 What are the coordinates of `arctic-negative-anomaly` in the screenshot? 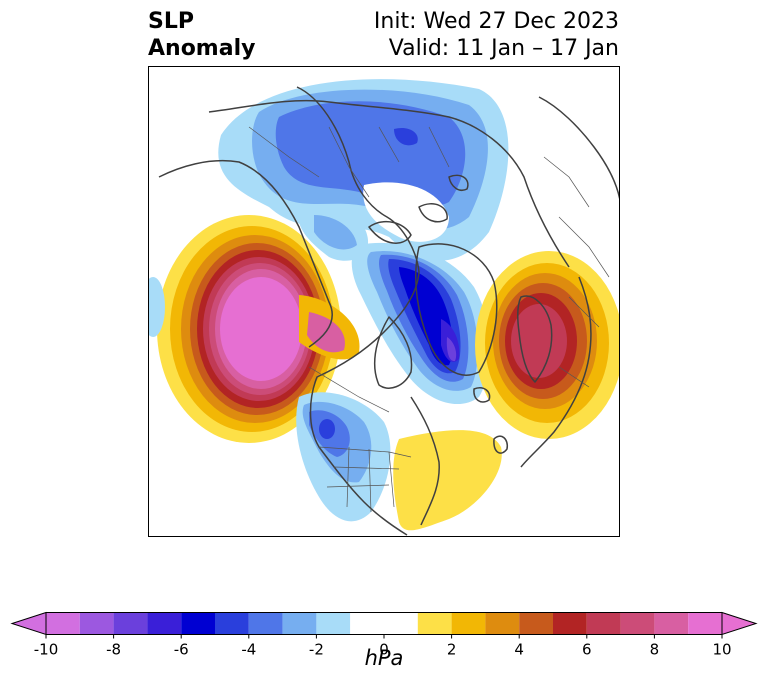 It's located at (363, 170).